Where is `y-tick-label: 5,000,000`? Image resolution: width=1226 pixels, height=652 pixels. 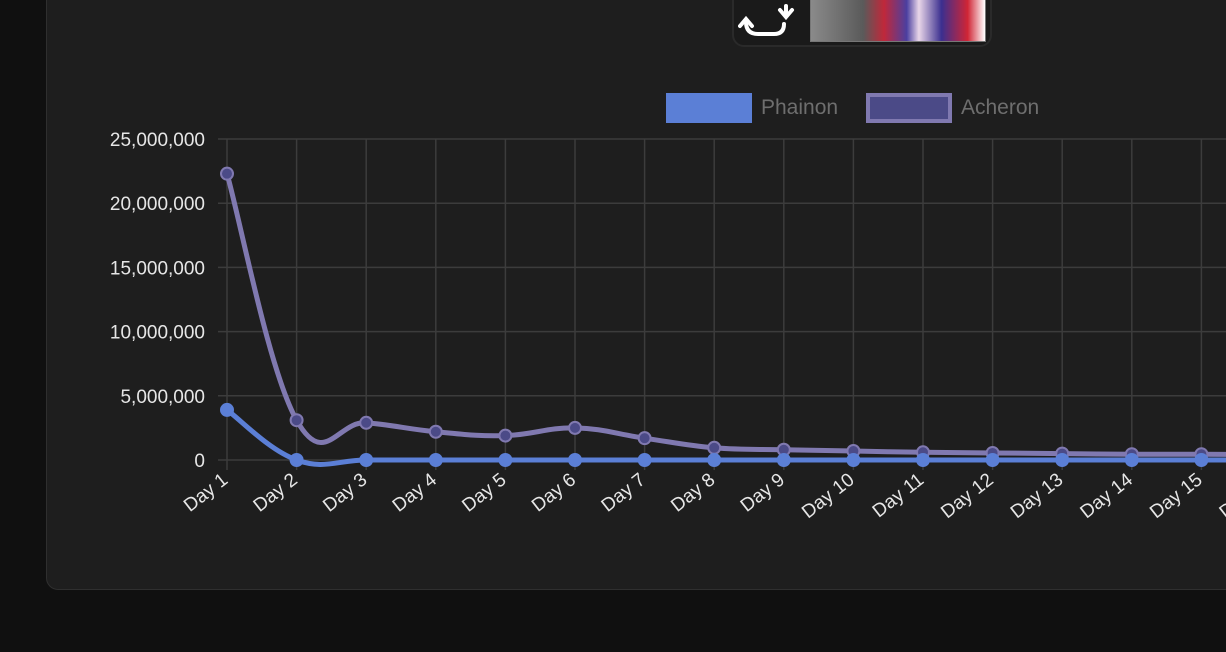
y-tick-label: 5,000,000 is located at coordinates (162, 397).